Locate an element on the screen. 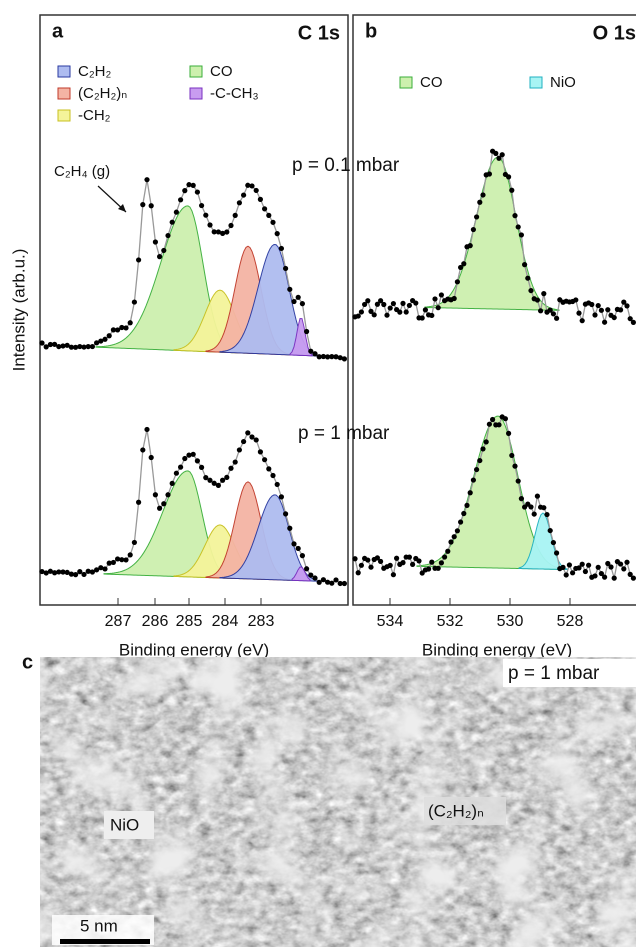 The height and width of the screenshot is (951, 636). legend-label: CO is located at coordinates (221, 71).